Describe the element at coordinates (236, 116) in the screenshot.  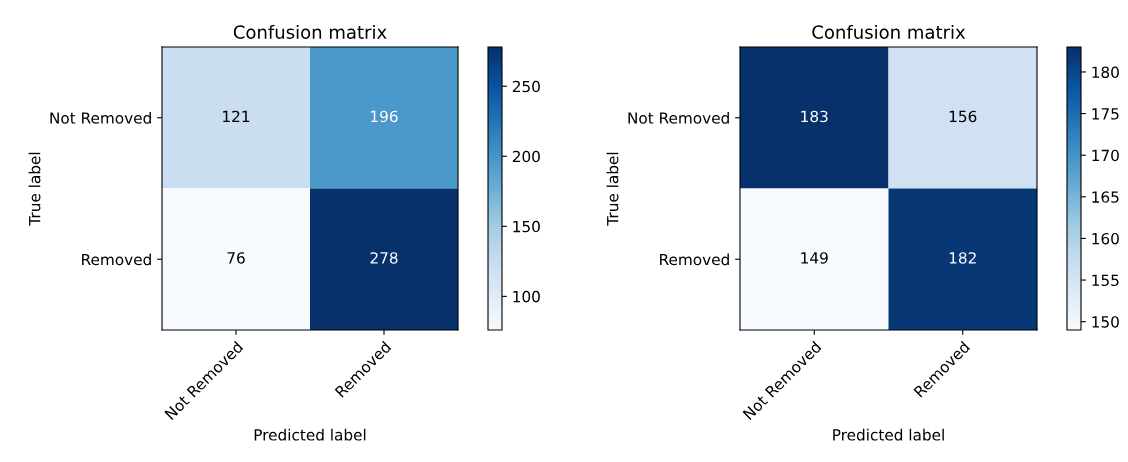
I see `data-label: 121` at that location.